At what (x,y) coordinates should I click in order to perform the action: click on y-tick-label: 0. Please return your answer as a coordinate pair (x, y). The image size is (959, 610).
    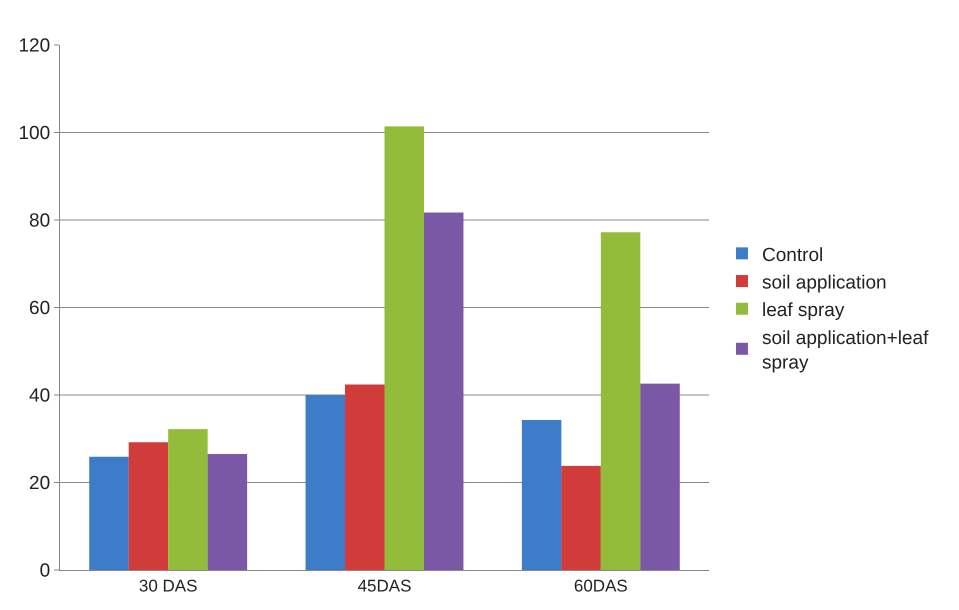
    Looking at the image, I should click on (45, 571).